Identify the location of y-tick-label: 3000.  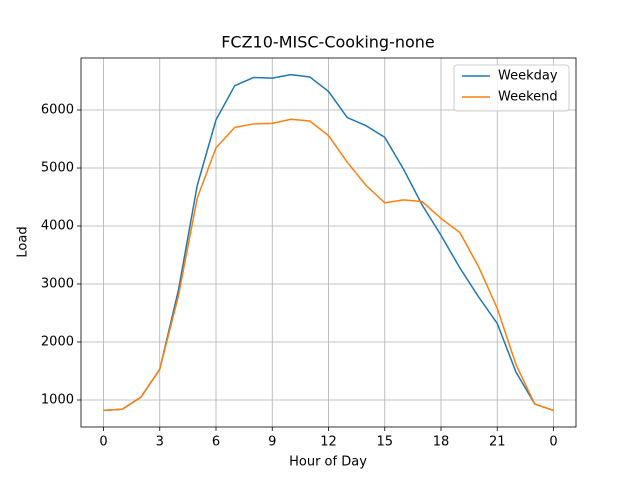
(57, 283).